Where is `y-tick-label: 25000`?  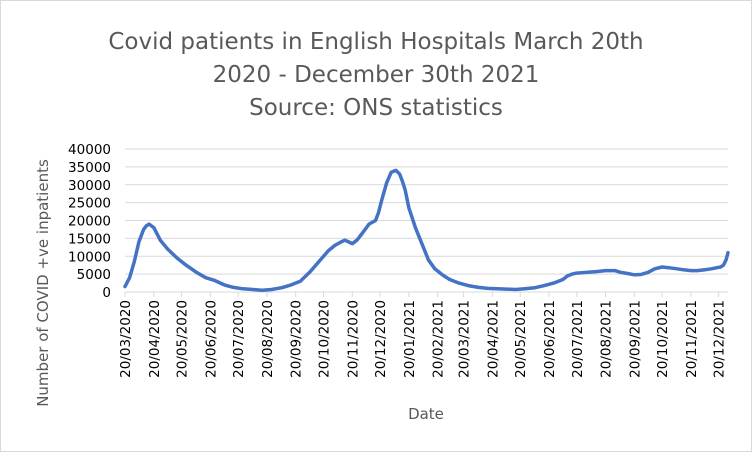
y-tick-label: 25000 is located at coordinates (89, 204).